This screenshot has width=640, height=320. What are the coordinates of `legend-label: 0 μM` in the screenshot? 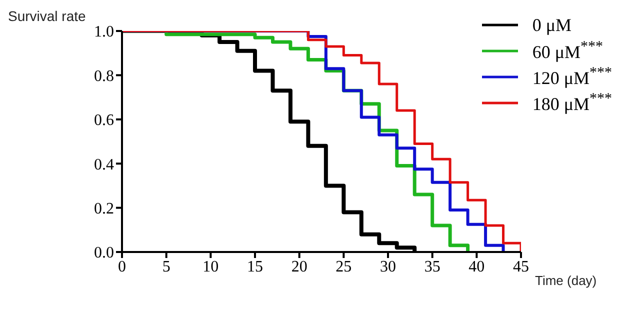 It's located at (552, 24).